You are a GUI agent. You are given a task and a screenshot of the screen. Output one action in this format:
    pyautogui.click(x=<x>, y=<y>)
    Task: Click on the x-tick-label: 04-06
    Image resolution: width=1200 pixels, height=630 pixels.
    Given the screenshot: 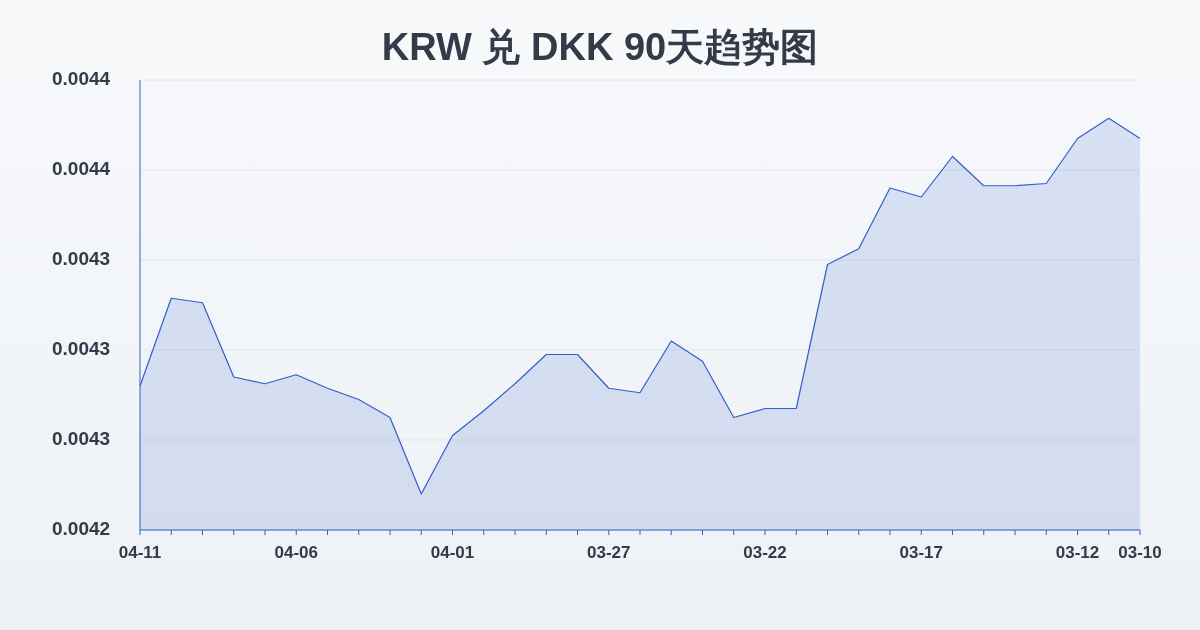 What is the action you would take?
    pyautogui.click(x=296, y=552)
    